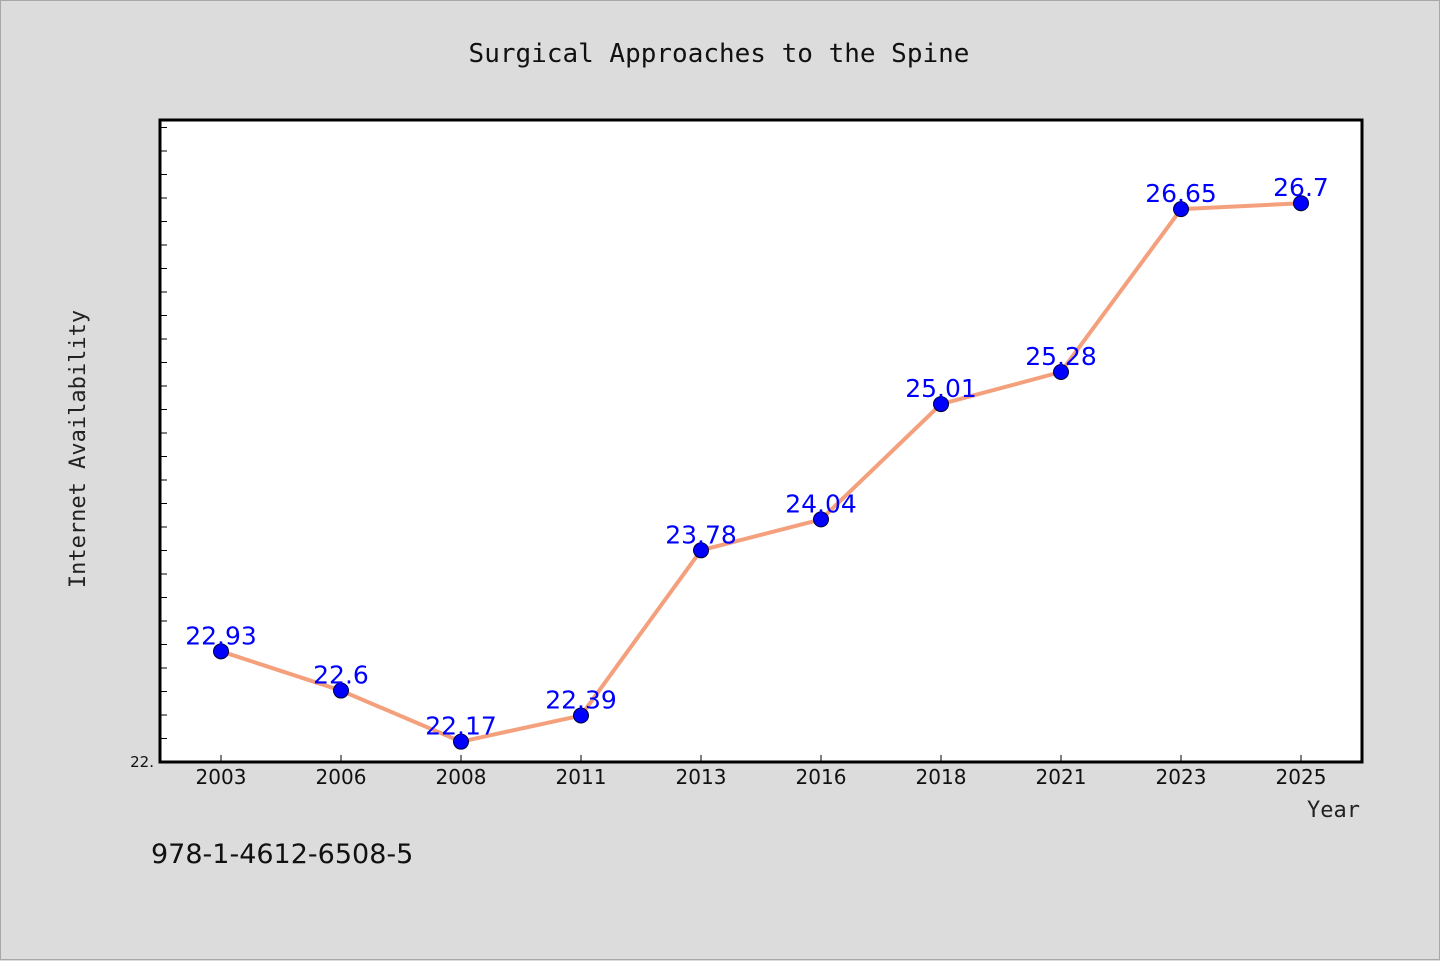 The image size is (1440, 961). I want to click on data-label: 25.28, so click(1061, 356).